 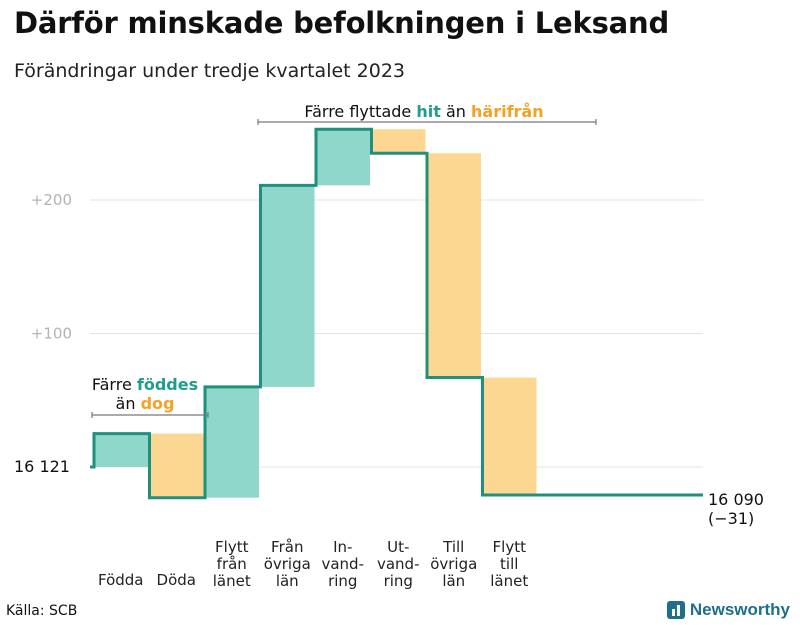 I want to click on x-tick-label: Döda, so click(x=176, y=580).